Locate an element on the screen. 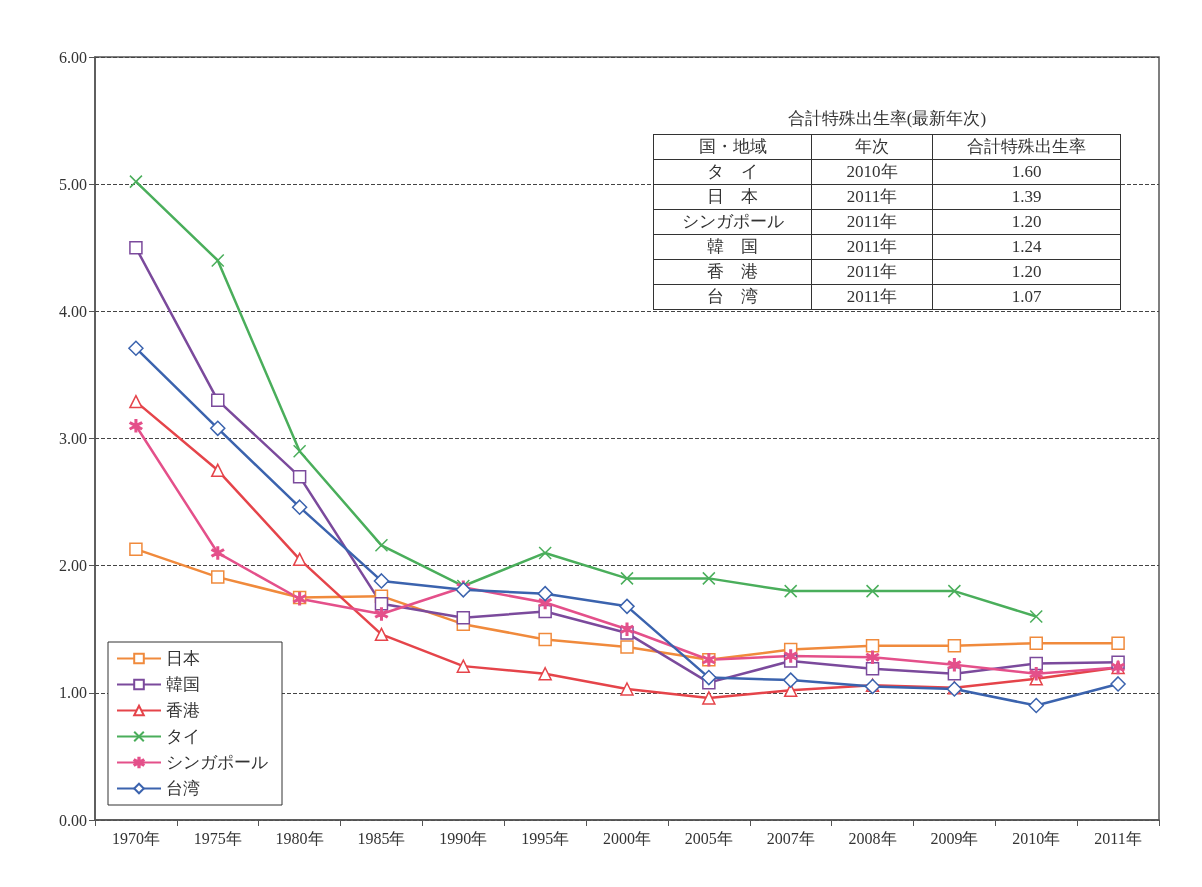 The image size is (1202, 887). x-tick-label: 2000年 is located at coordinates (627, 838).